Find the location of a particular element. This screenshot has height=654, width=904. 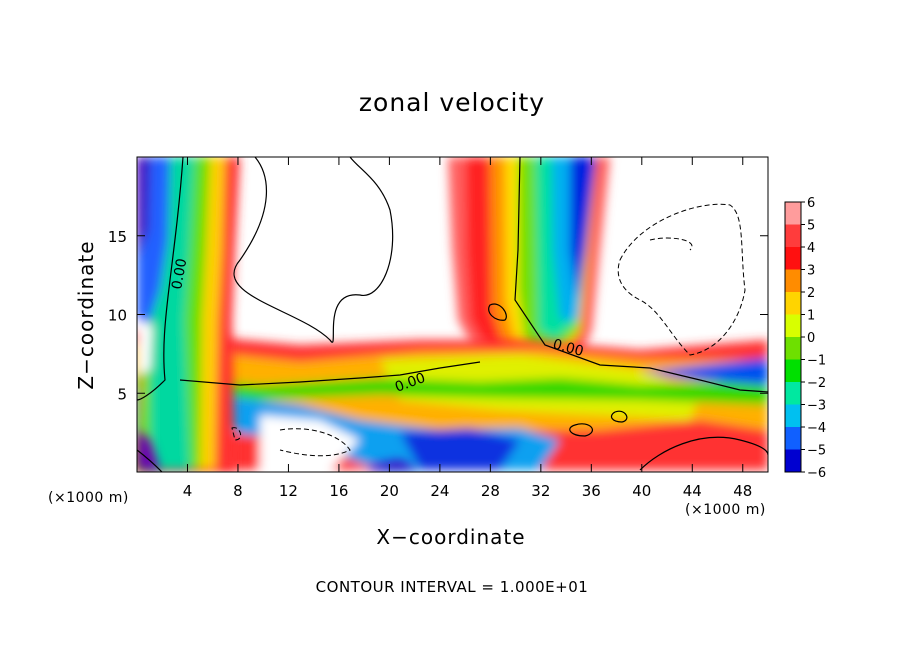

x-tick-label: 44 is located at coordinates (692, 491).